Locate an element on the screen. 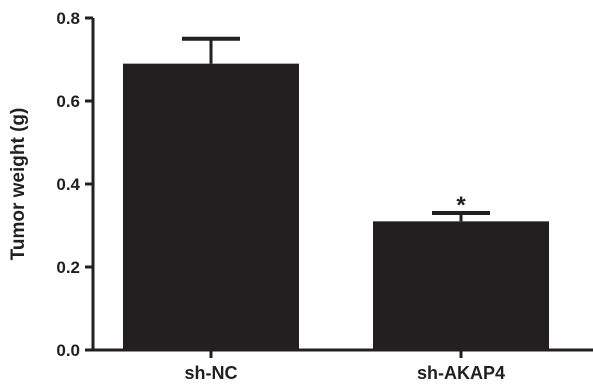 The height and width of the screenshot is (385, 593). x-axis: sh-NC sh-AKAP4 is located at coordinates (342, 365).